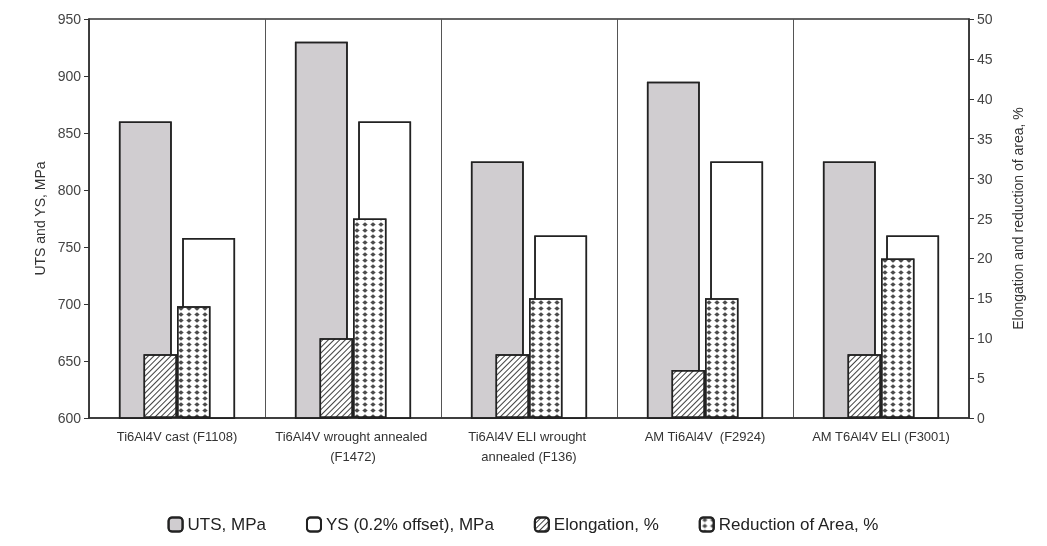  What do you see at coordinates (798, 524) in the screenshot?
I see `legend-label: Reduction of Area, %` at bounding box center [798, 524].